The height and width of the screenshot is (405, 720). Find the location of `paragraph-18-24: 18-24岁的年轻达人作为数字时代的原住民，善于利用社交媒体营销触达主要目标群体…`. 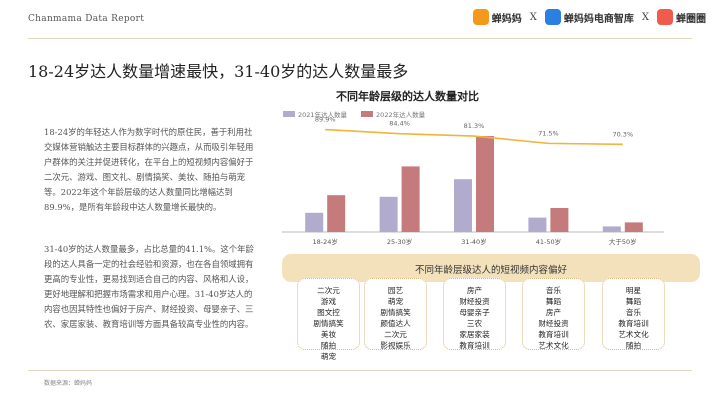

paragraph-18-24: 18-24岁的年轻达人作为数字时代的原住民，善于利用社交媒体营销触达主要目标群体… is located at coordinates (149, 169).